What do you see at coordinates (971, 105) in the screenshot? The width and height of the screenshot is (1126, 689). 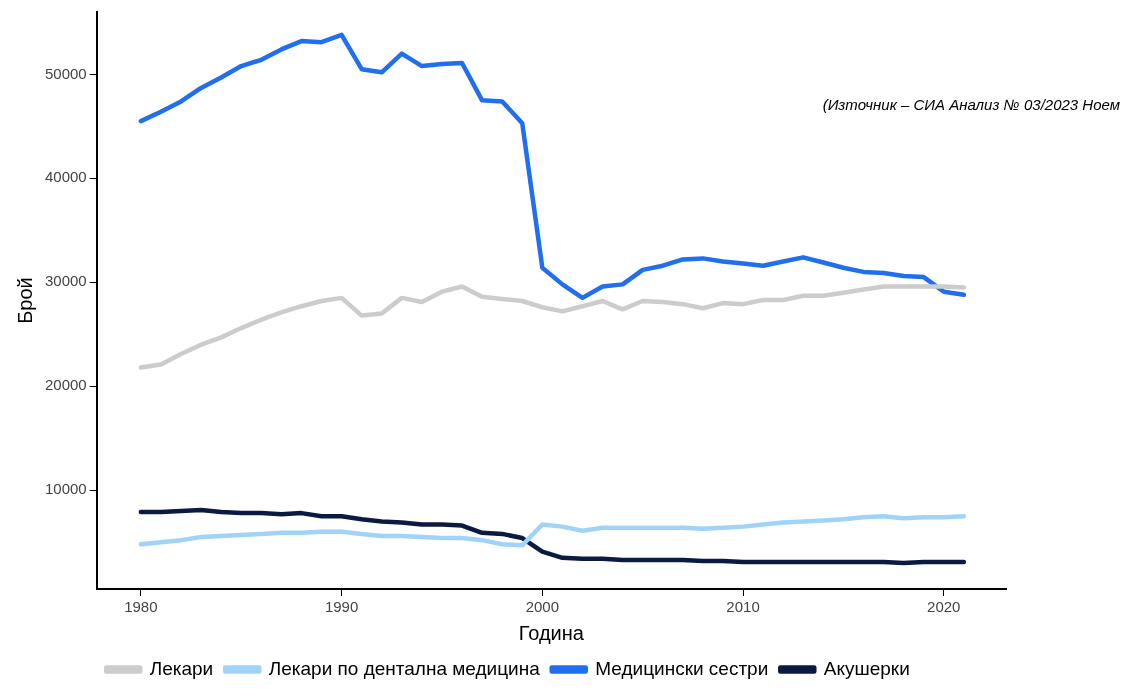 I see `annotation: (Източник – СИА Анализ № 03/2023 Ноем` at bounding box center [971, 105].